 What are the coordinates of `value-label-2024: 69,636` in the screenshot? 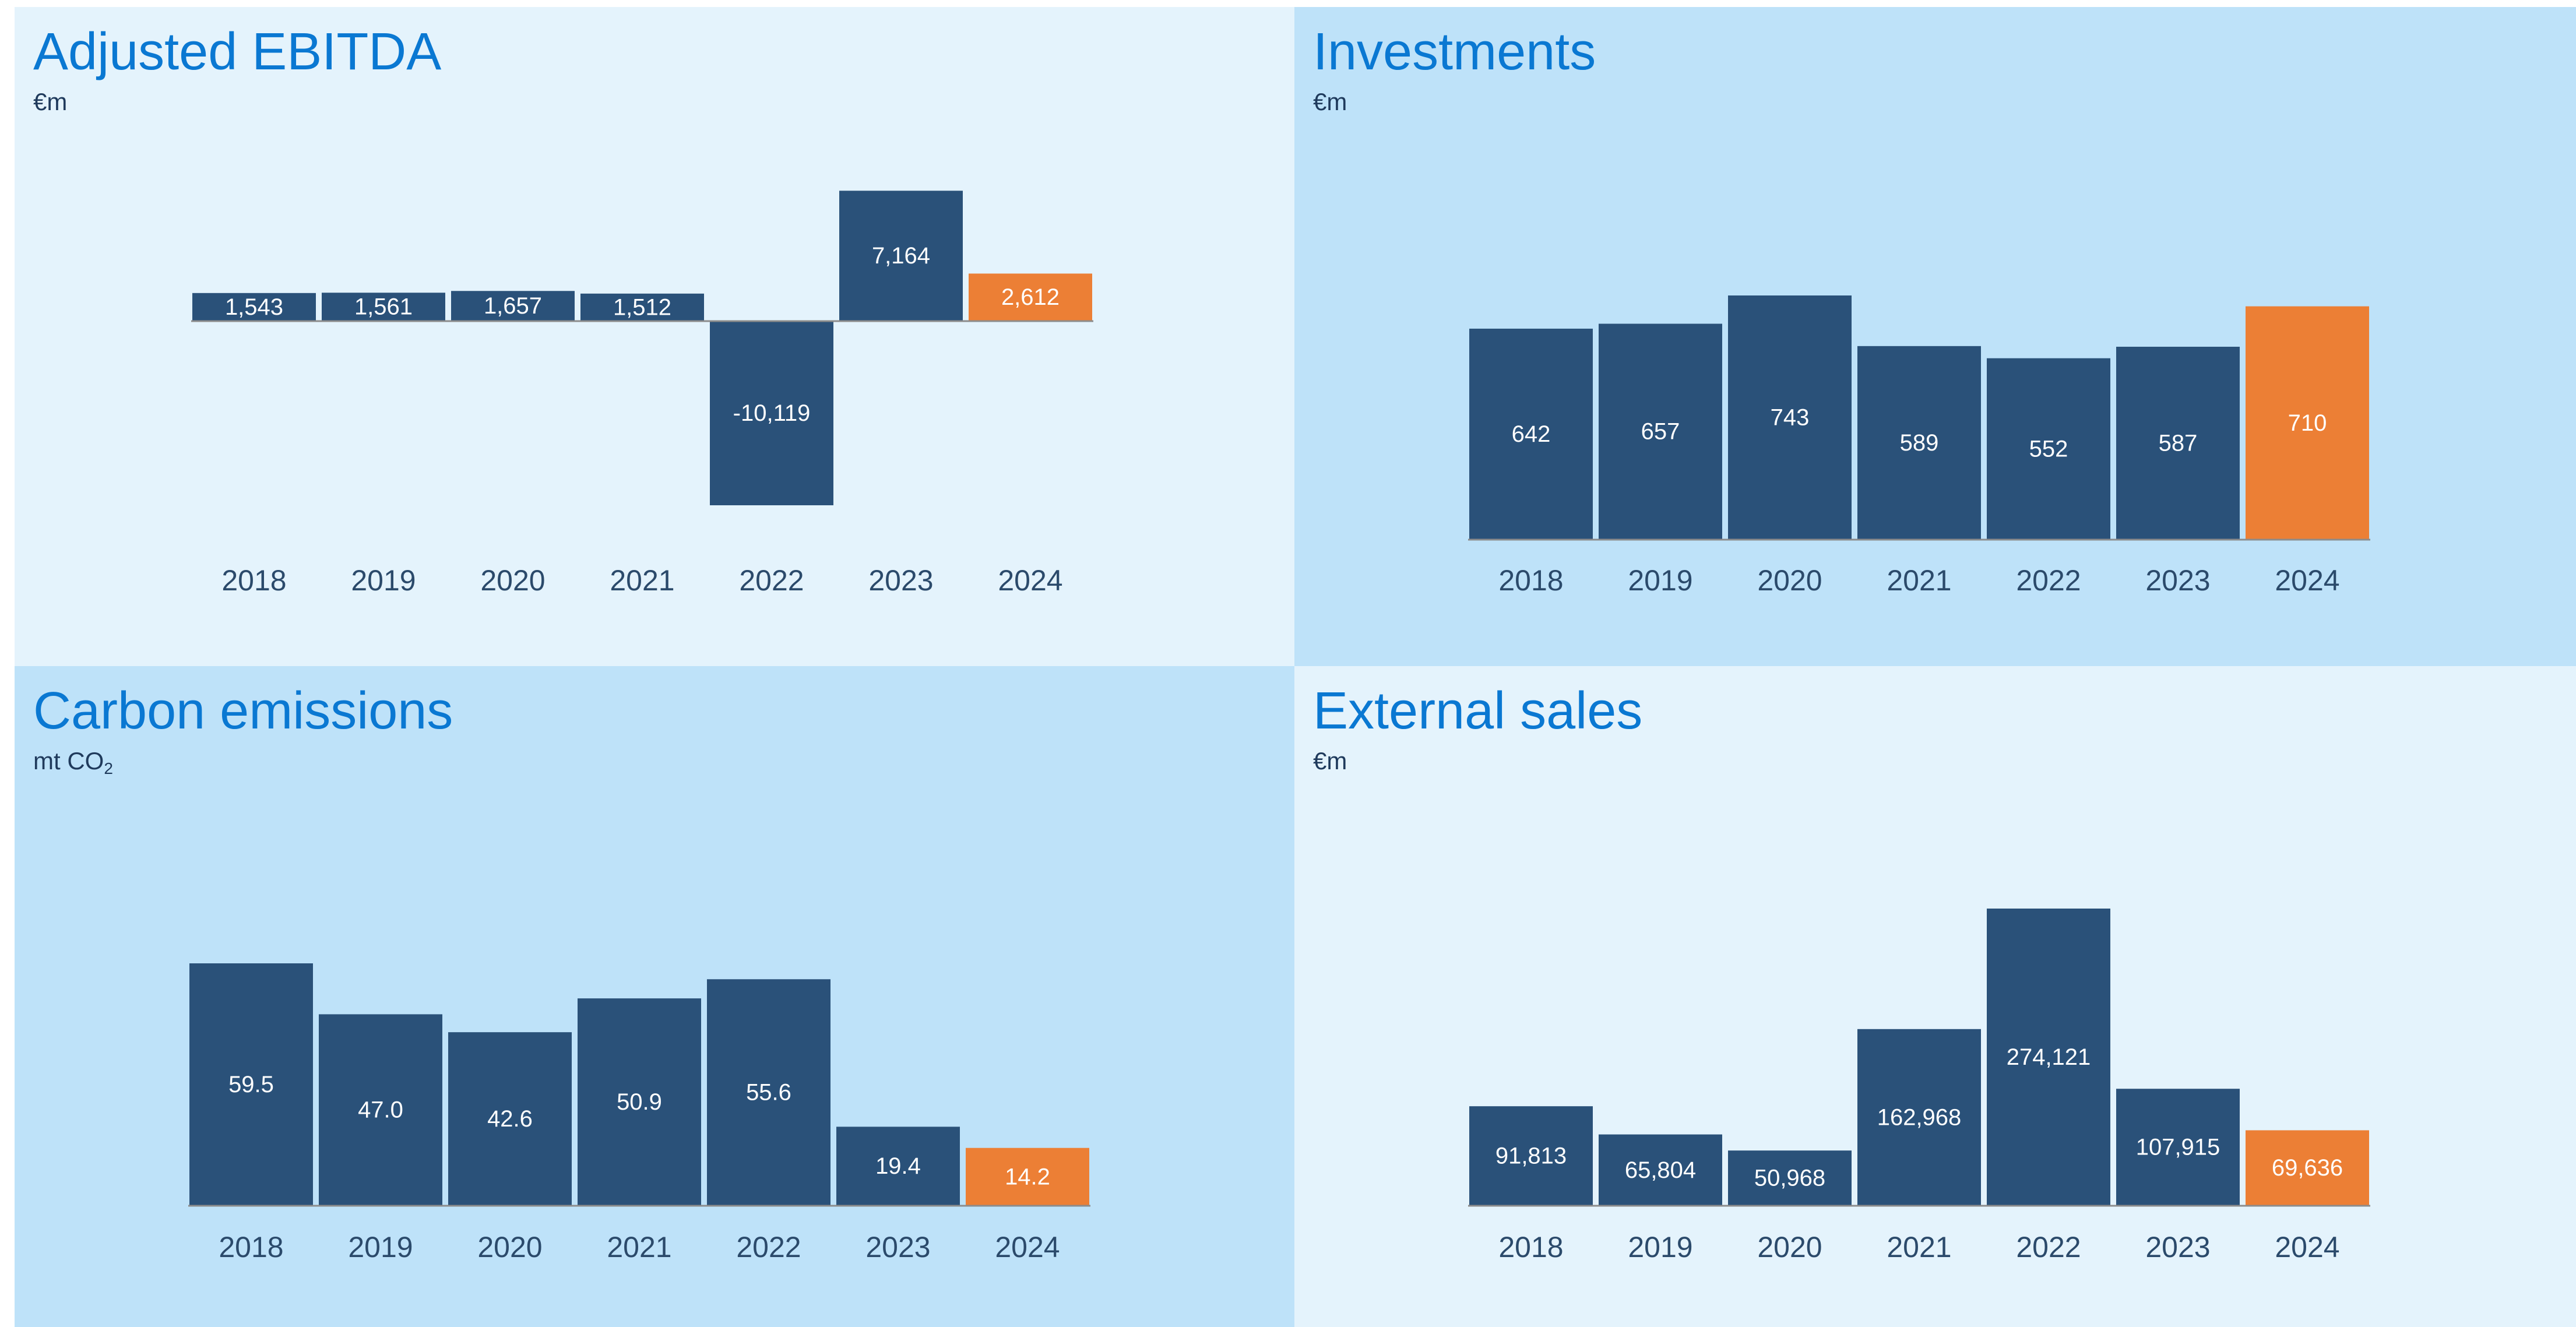 It's located at (2308, 1168).